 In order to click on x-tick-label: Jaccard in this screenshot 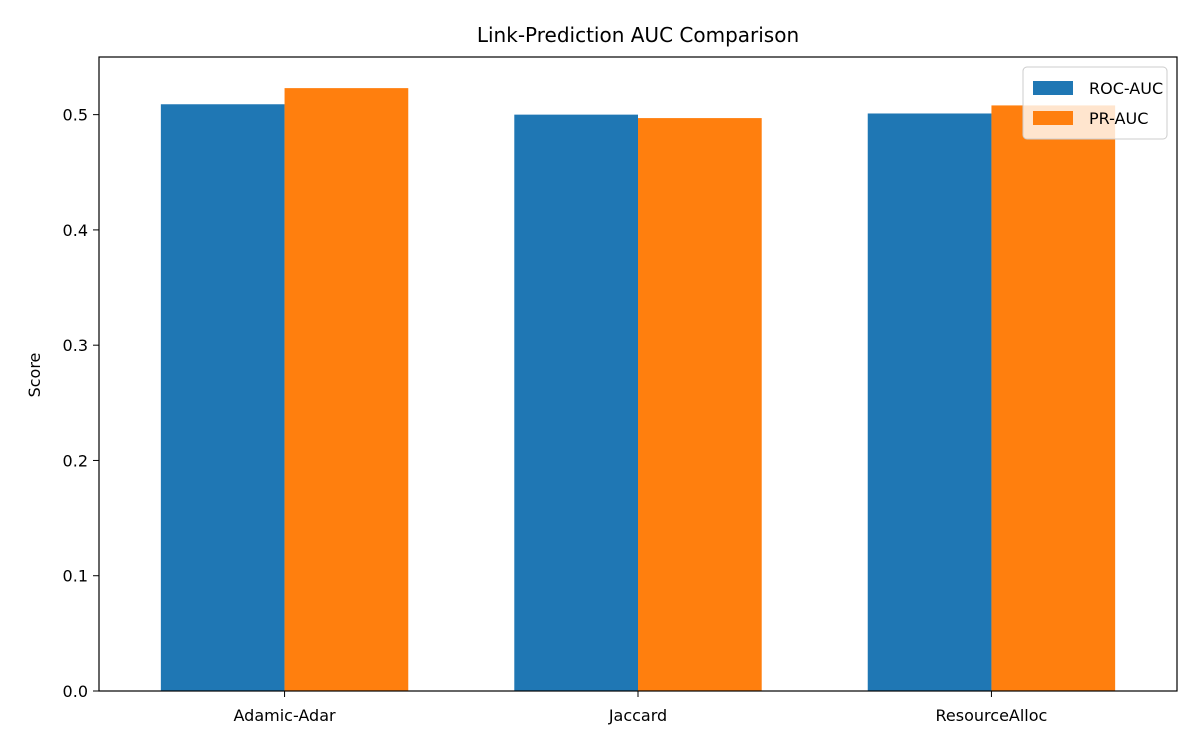, I will do `click(637, 715)`.